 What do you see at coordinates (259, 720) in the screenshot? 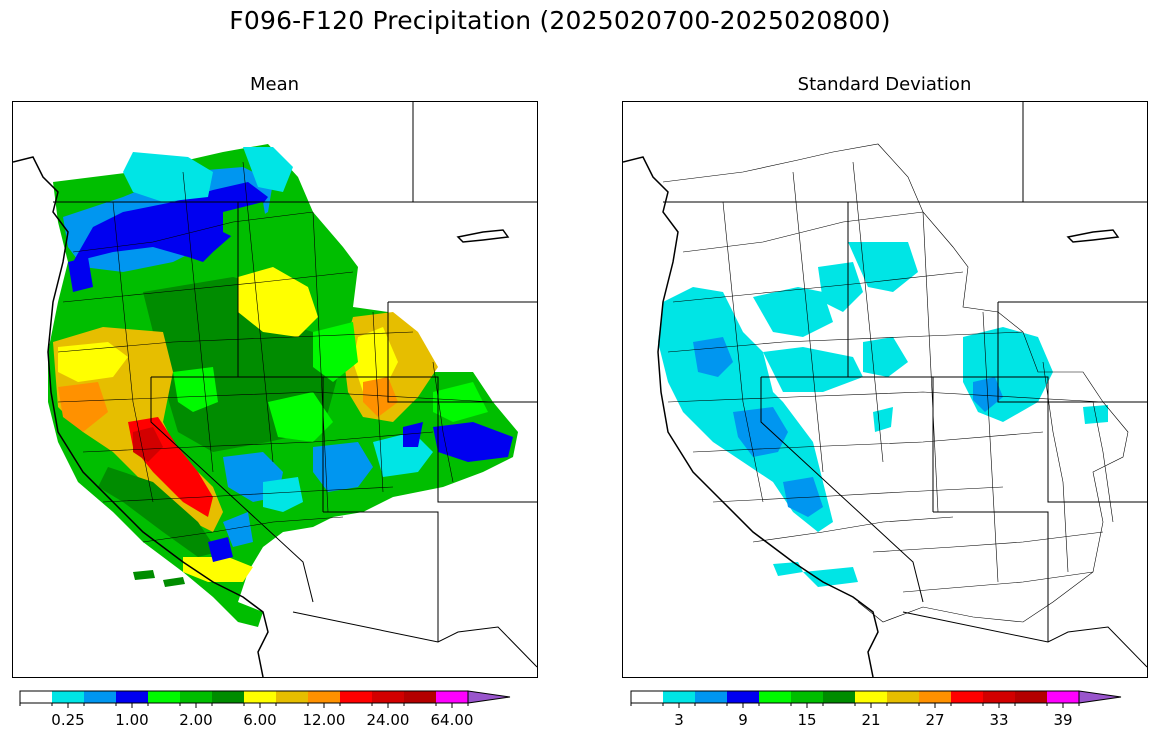
I see `colorbar-tick-label: 6.00` at bounding box center [259, 720].